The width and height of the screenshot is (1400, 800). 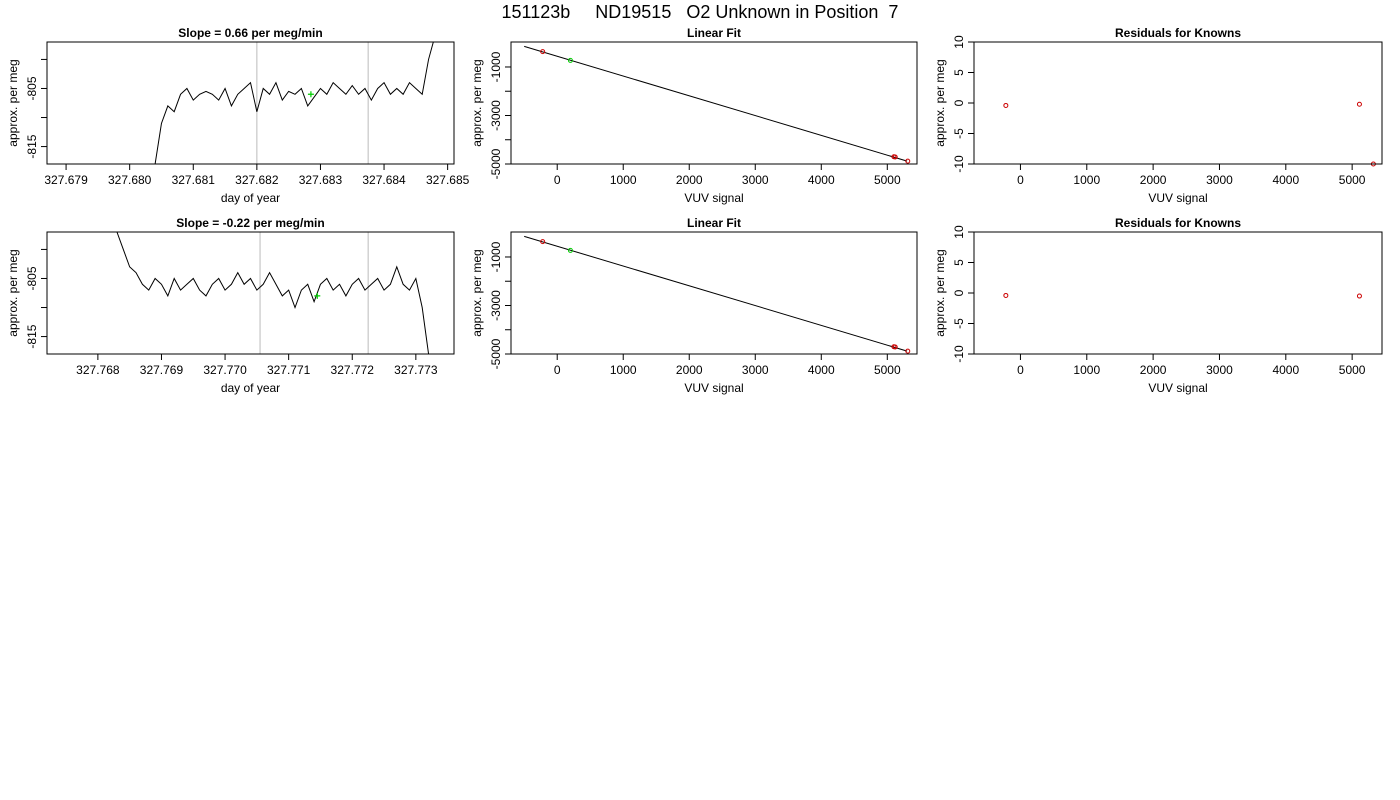 I want to click on unknown-point, so click(x=570, y=250).